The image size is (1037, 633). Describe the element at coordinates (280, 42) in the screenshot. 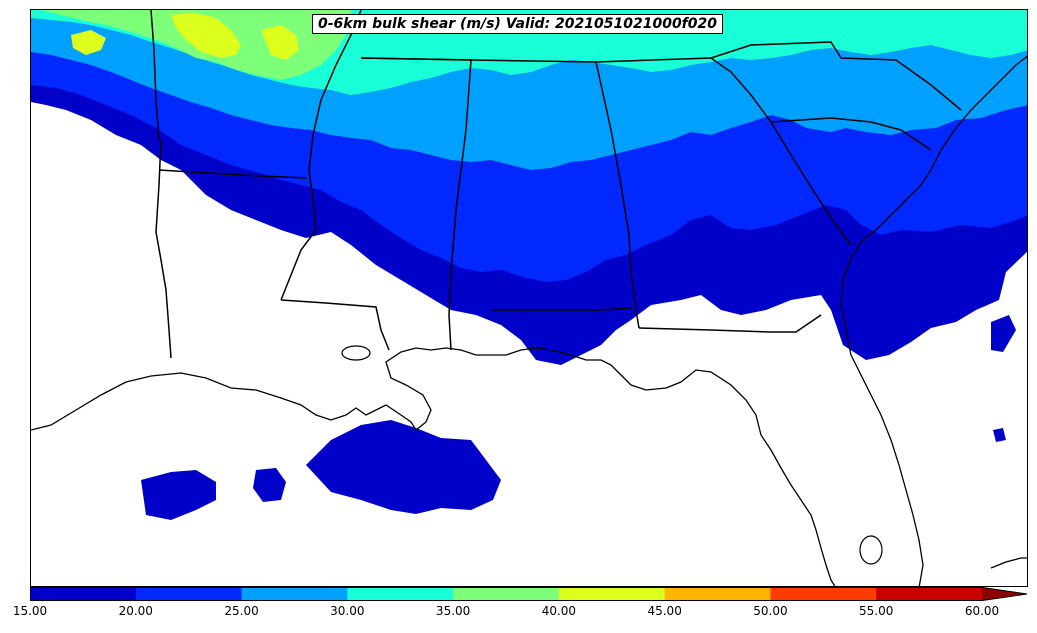

I see `shear-band-40-45-b` at that location.